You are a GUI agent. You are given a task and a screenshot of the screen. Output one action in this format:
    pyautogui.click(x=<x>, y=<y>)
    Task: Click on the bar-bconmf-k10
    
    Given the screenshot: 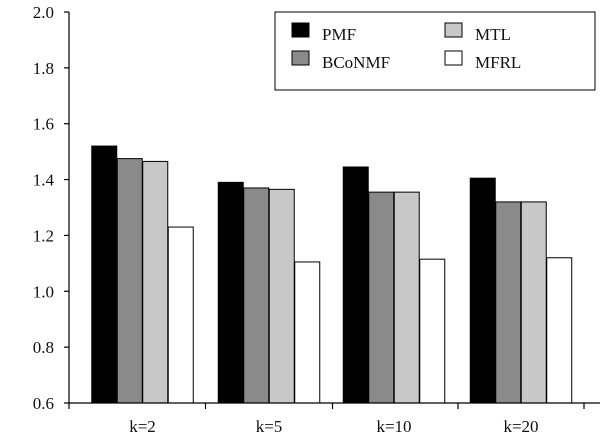 What is the action you would take?
    pyautogui.click(x=381, y=297)
    